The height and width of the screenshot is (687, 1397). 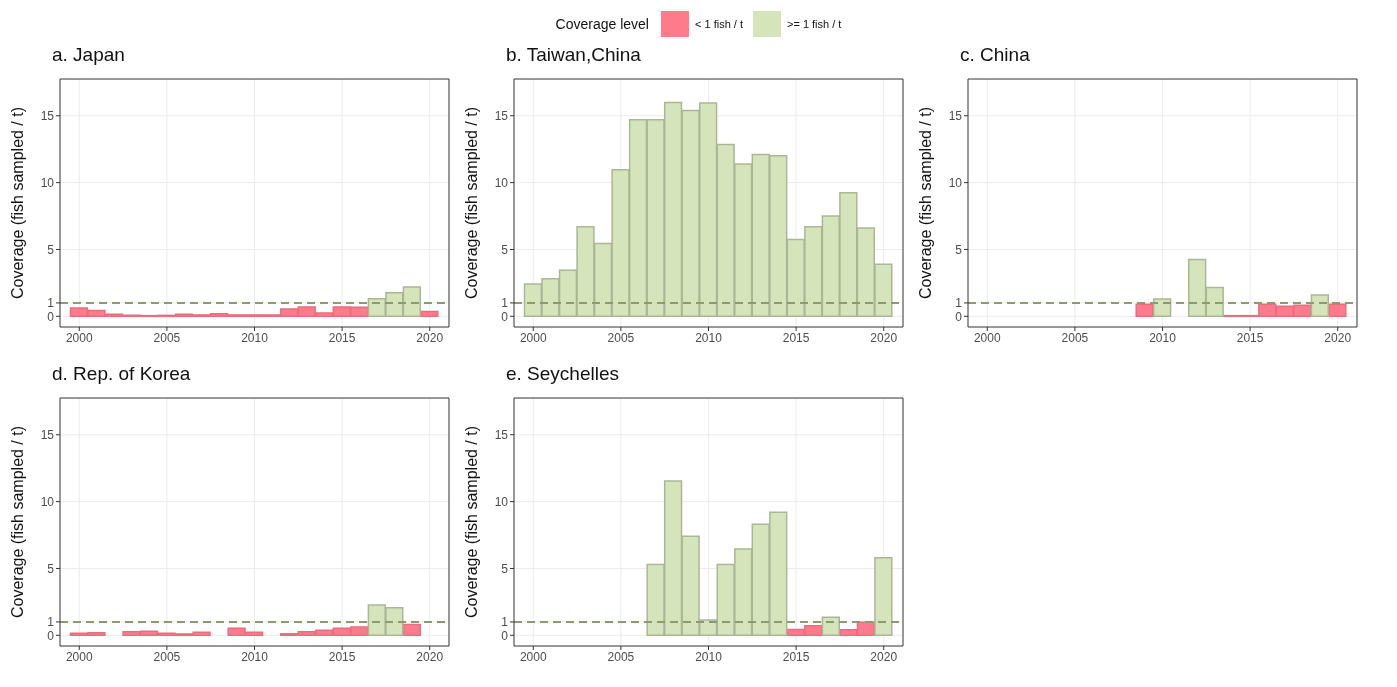 I want to click on legend-label: >= 1 fish / t, so click(x=814, y=24).